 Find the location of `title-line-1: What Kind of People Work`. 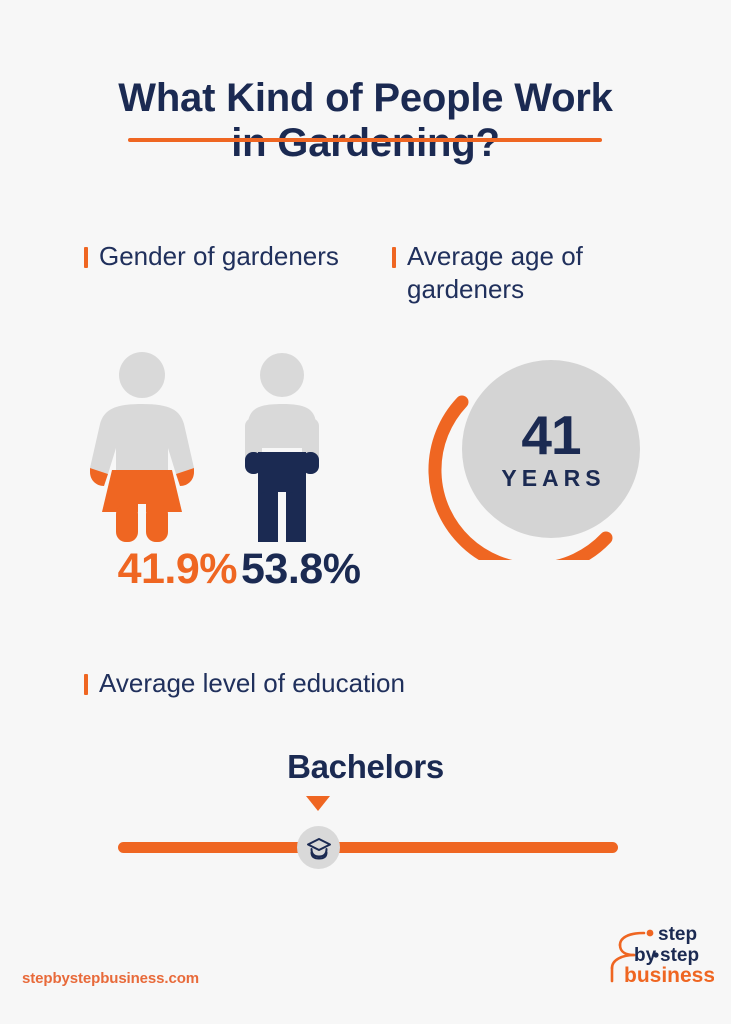

title-line-1: What Kind of People Work is located at coordinates (365, 98).